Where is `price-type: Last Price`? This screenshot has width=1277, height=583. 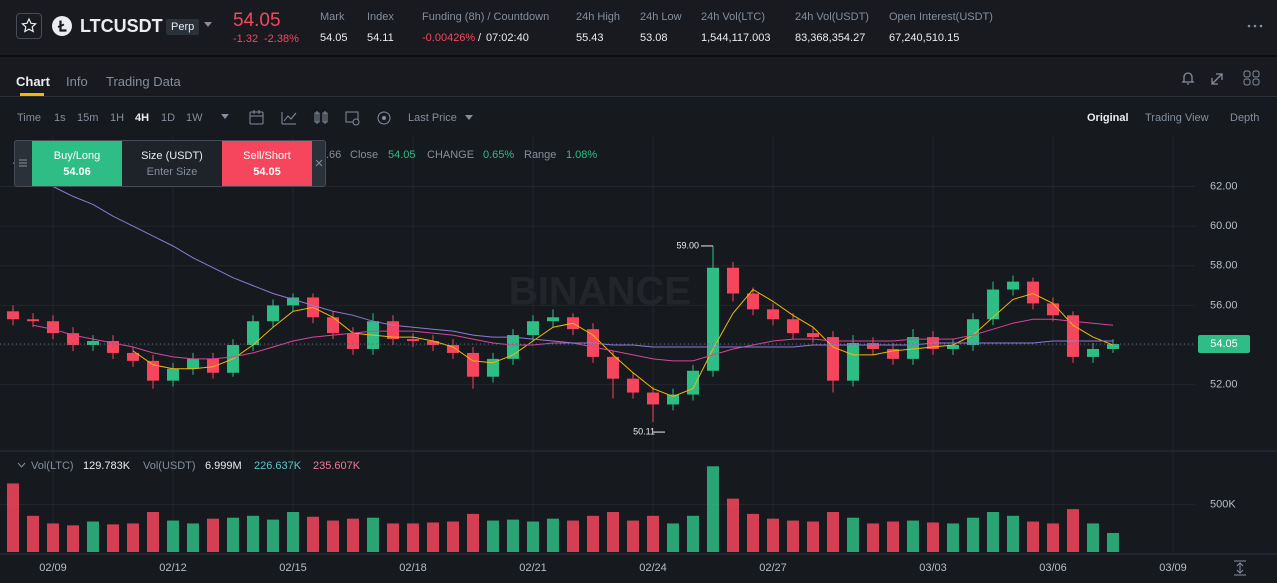
price-type: Last Price is located at coordinates (432, 118).